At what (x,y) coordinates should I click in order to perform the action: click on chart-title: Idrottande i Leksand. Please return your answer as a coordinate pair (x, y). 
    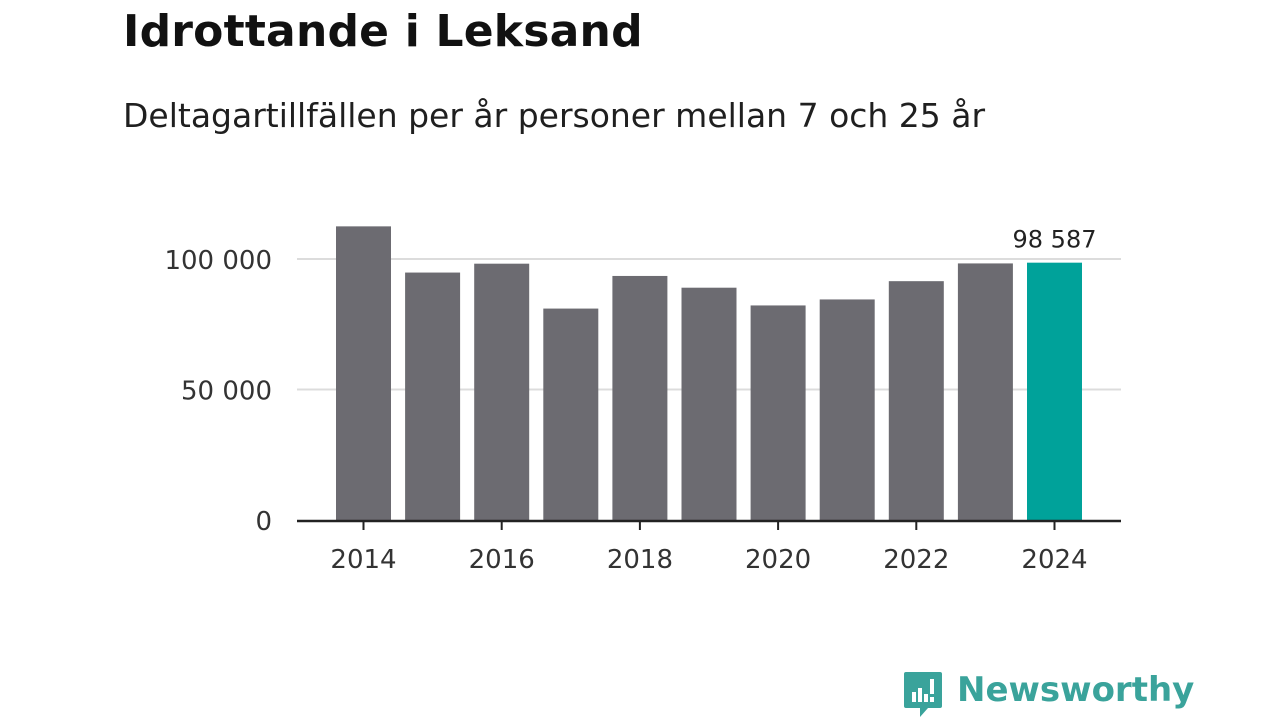
    Looking at the image, I should click on (383, 31).